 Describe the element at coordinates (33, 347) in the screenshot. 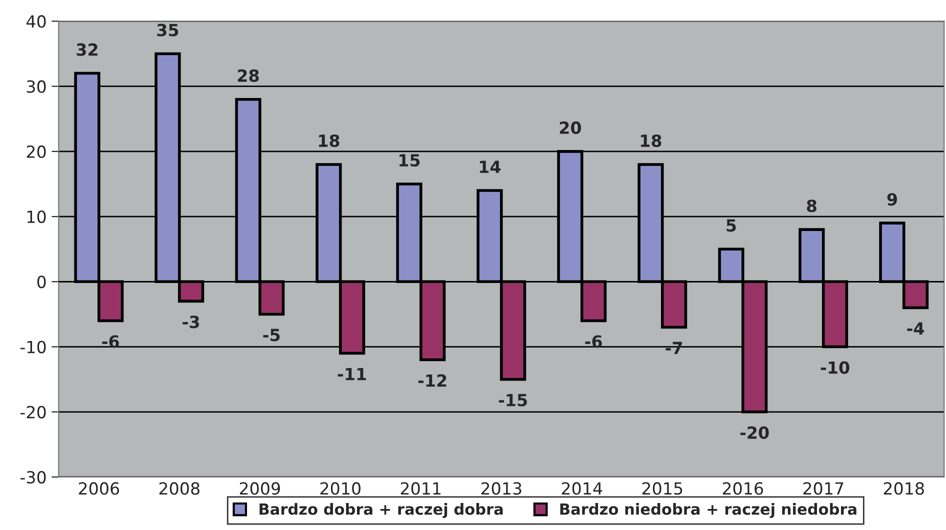

I see `y-tick-label: -10` at that location.